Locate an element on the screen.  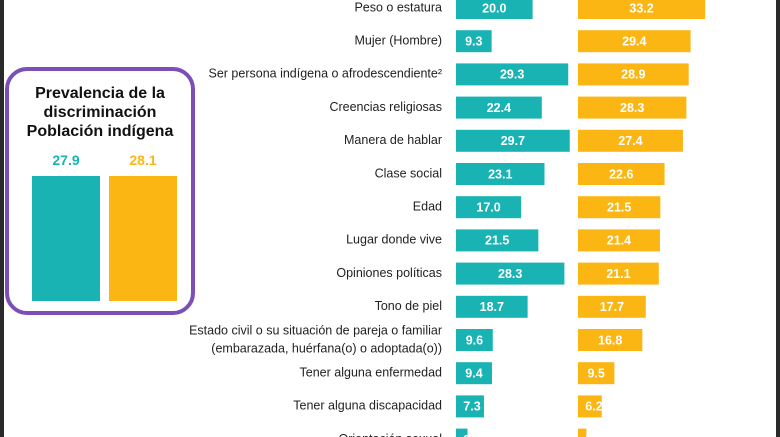
value-label-teal: 20.0 is located at coordinates (494, 8).